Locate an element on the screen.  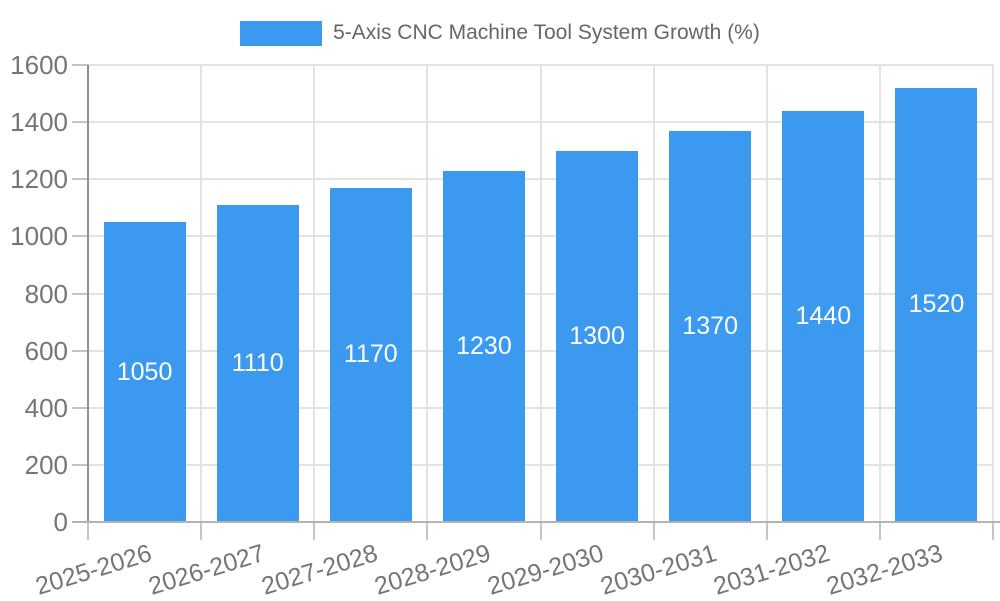
y-tick-label: 400 is located at coordinates (46, 407).